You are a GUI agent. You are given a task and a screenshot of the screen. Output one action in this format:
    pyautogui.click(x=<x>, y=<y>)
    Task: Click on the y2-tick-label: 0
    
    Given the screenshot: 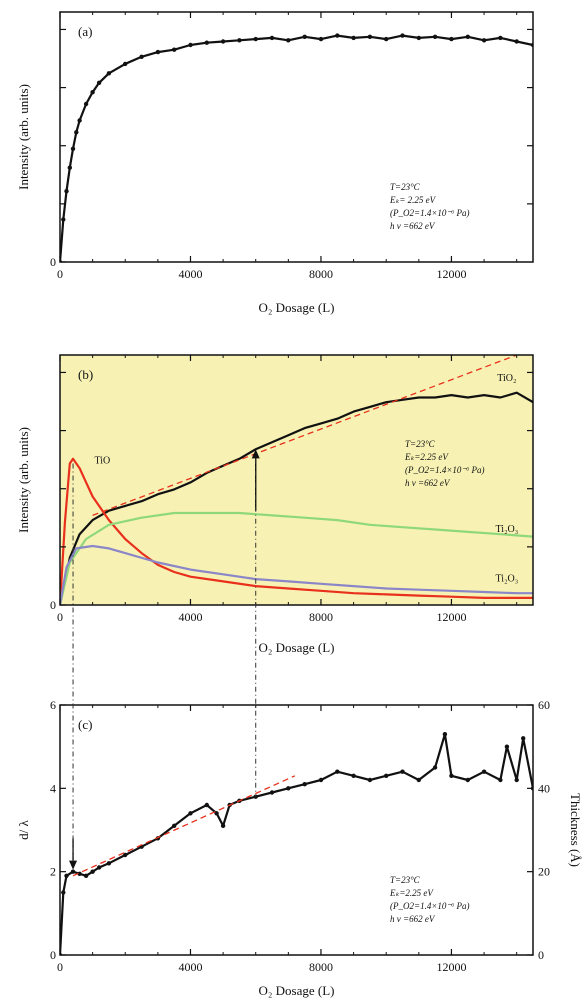 What is the action you would take?
    pyautogui.click(x=541, y=955)
    